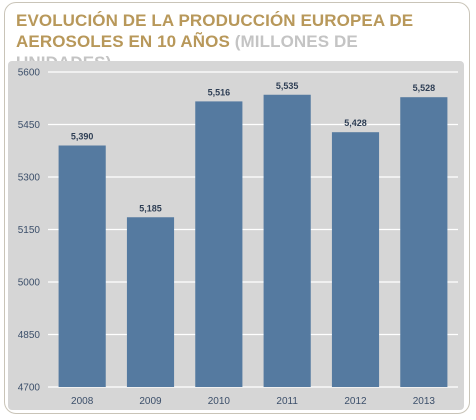 This screenshot has height=420, width=476. What do you see at coordinates (29, 125) in the screenshot?
I see `y-tick-label: 5450` at bounding box center [29, 125].